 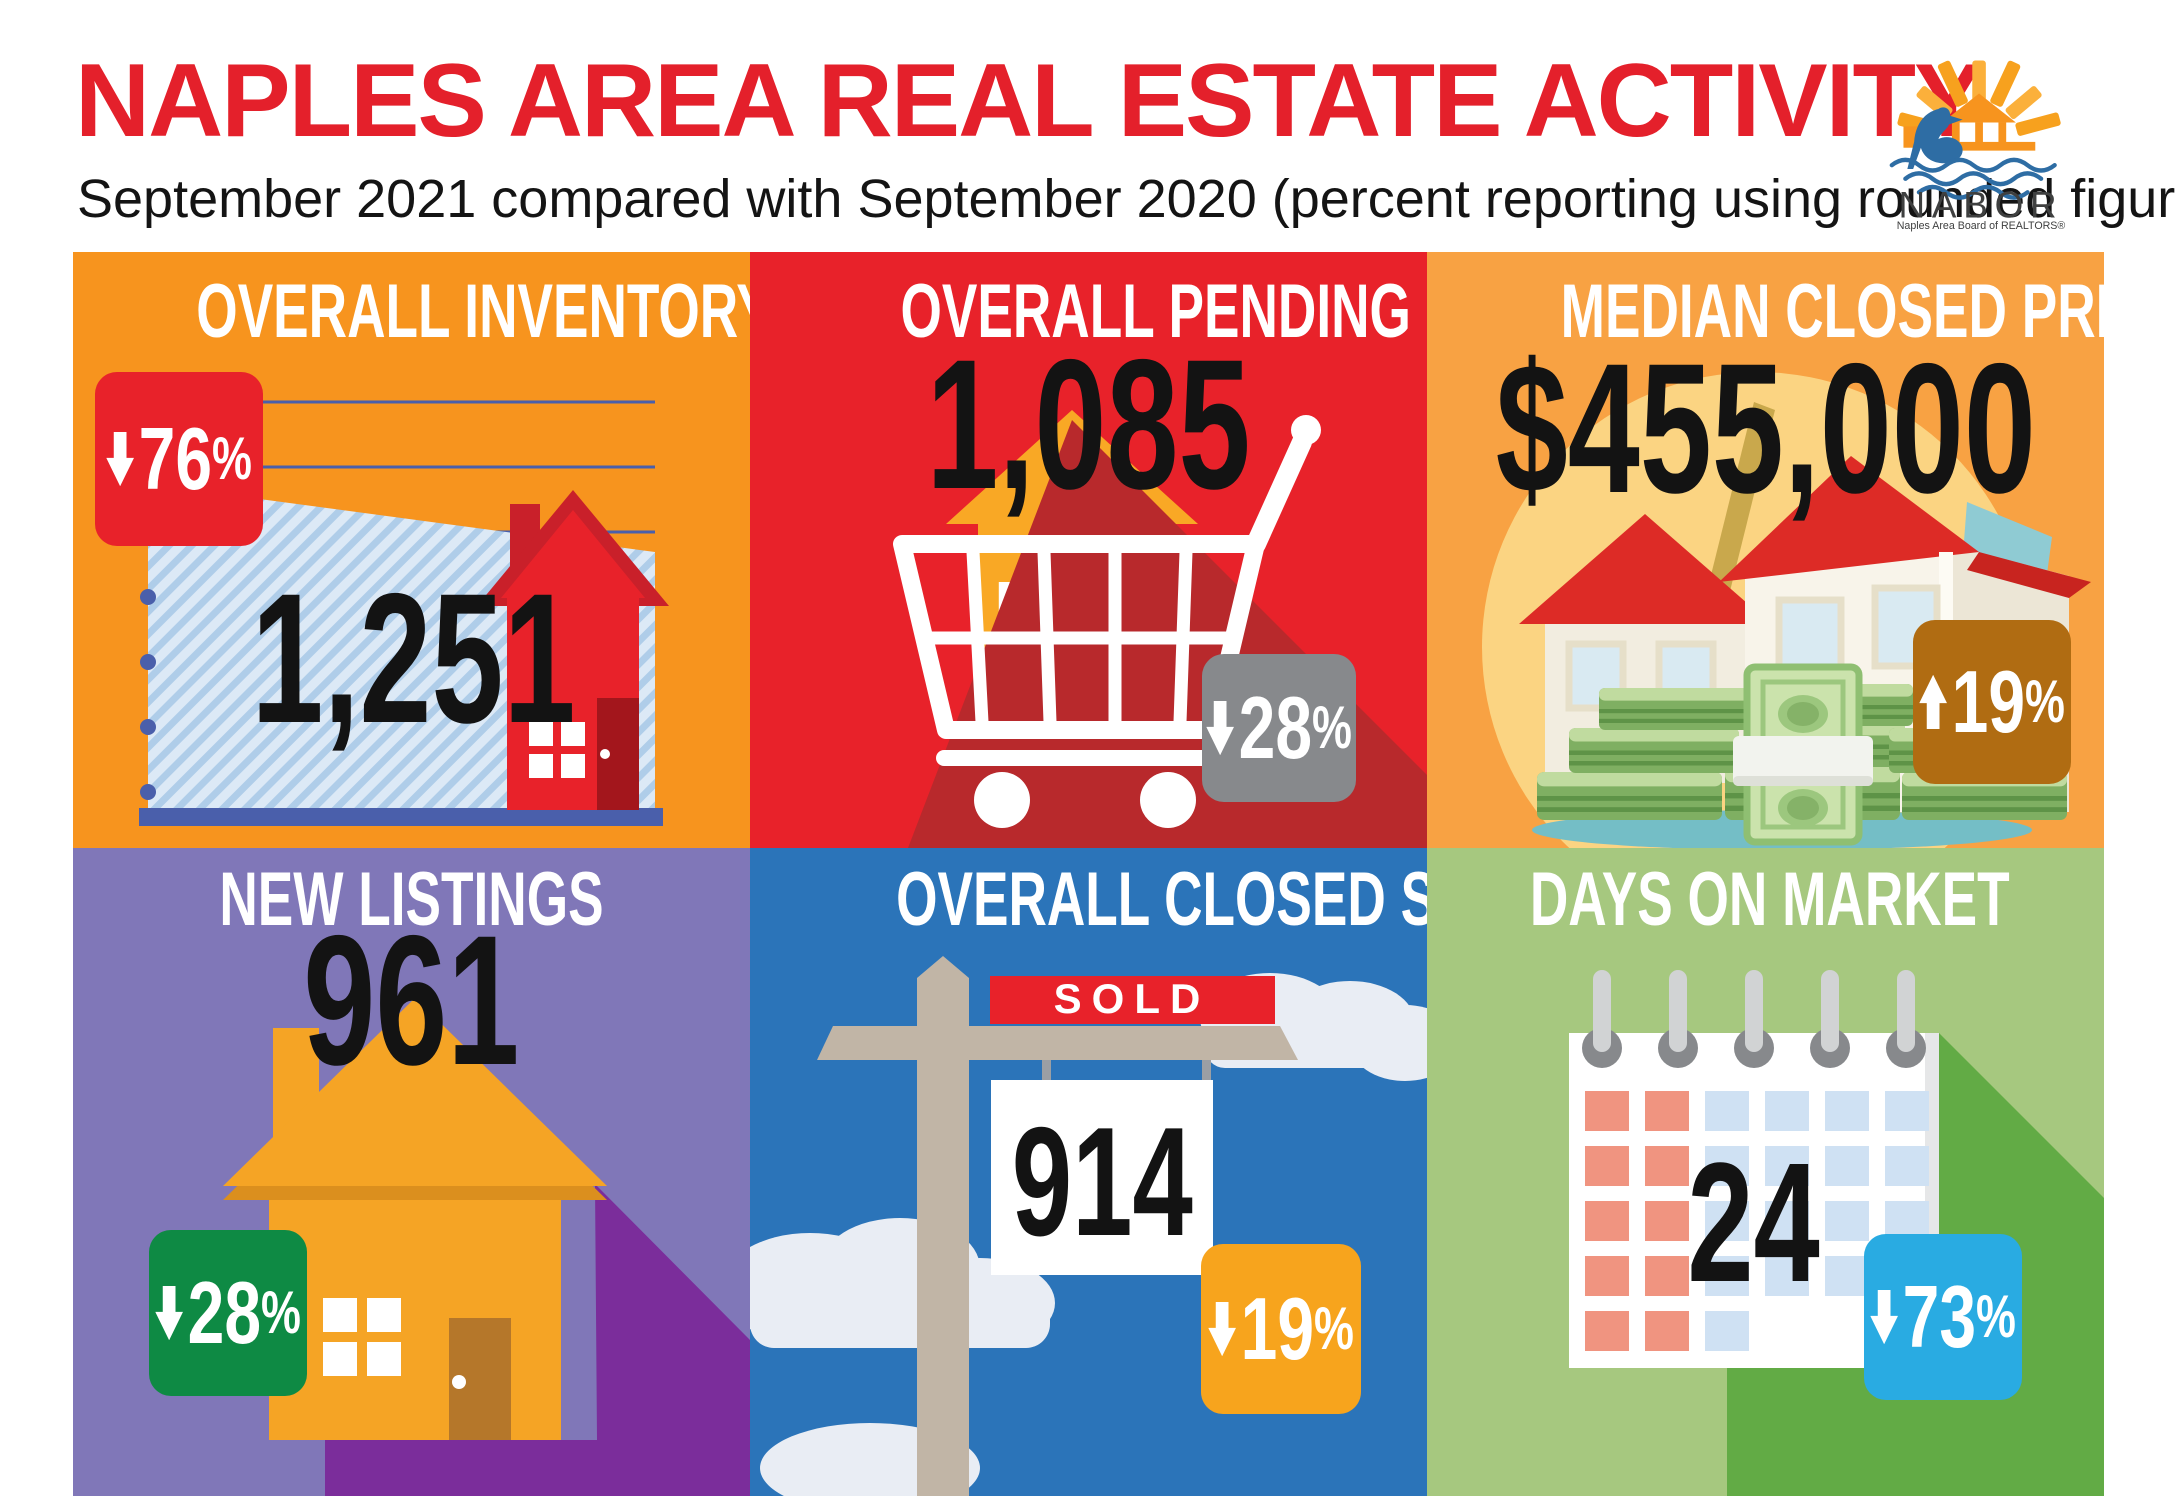 What do you see at coordinates (1088, 424) in the screenshot?
I see `pending-sales-value: 1,085` at bounding box center [1088, 424].